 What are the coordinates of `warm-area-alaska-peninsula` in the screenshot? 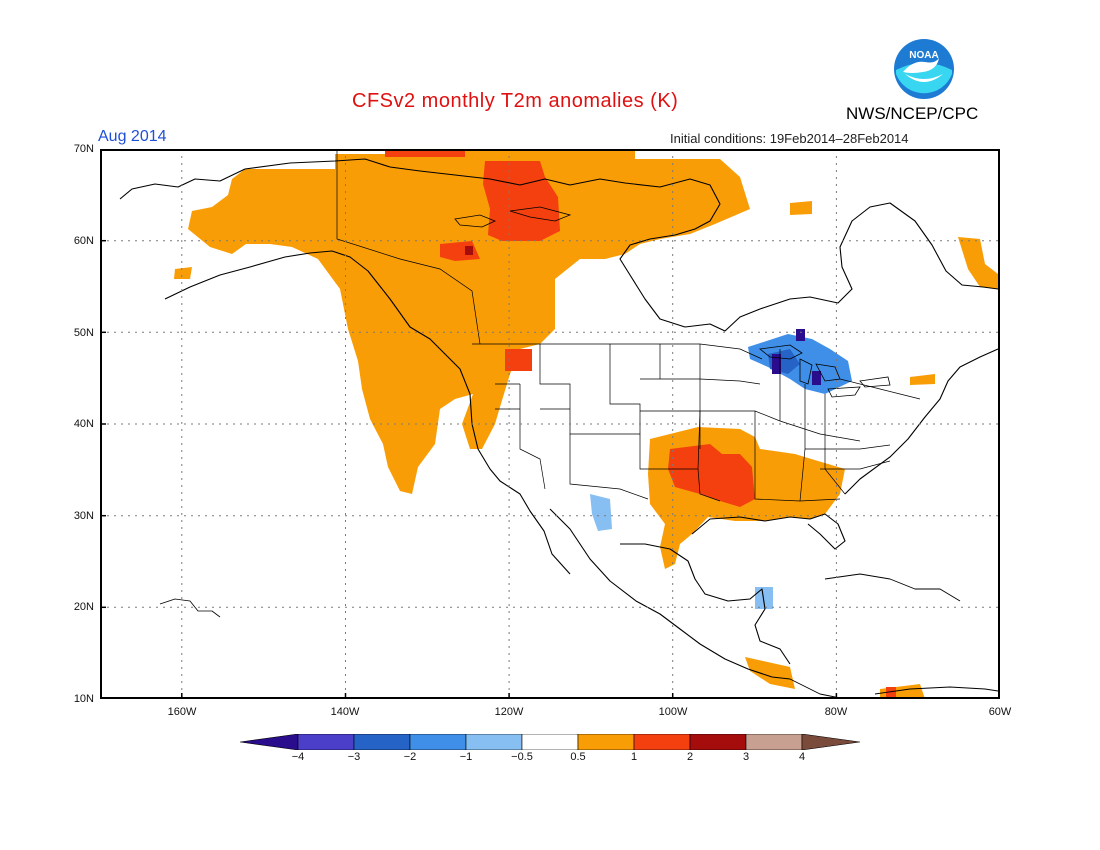 It's located at (183, 273).